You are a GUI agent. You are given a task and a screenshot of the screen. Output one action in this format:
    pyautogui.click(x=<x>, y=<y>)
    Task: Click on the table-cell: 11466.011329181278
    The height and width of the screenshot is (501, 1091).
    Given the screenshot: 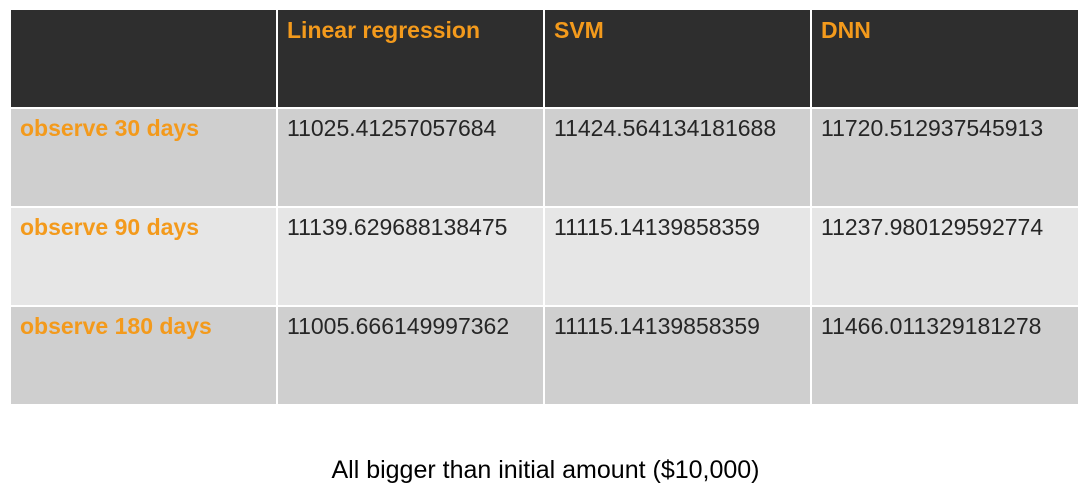 What is the action you would take?
    pyautogui.click(x=945, y=355)
    